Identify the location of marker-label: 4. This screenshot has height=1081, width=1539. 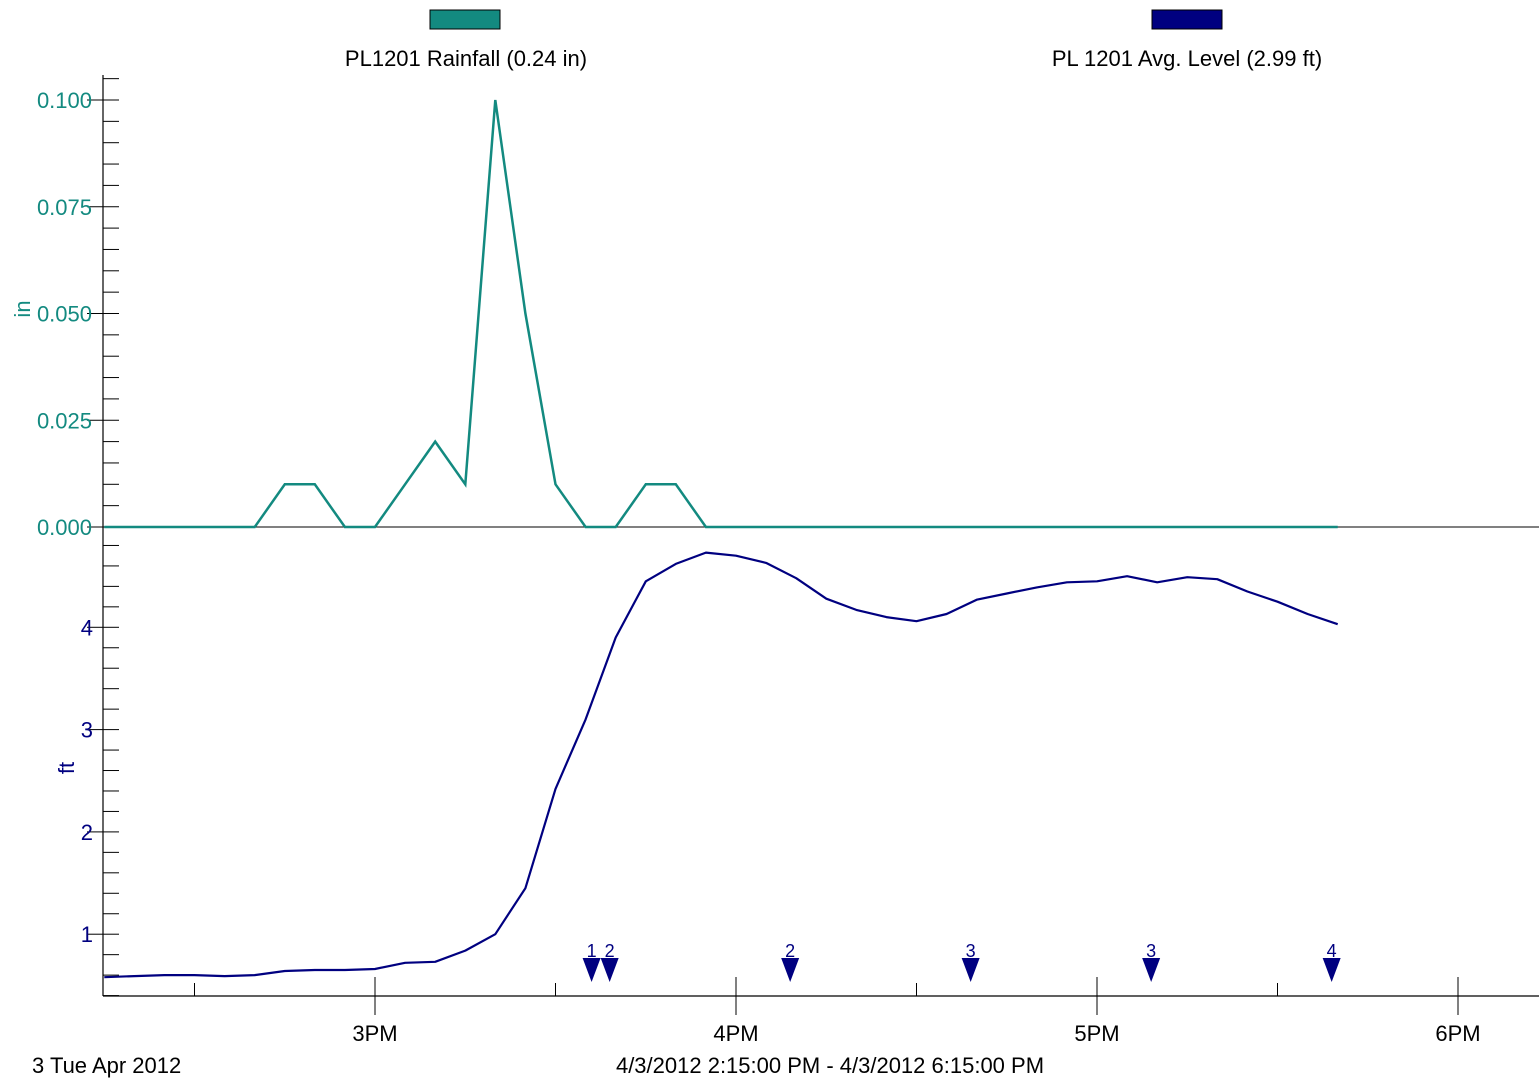
(1332, 951).